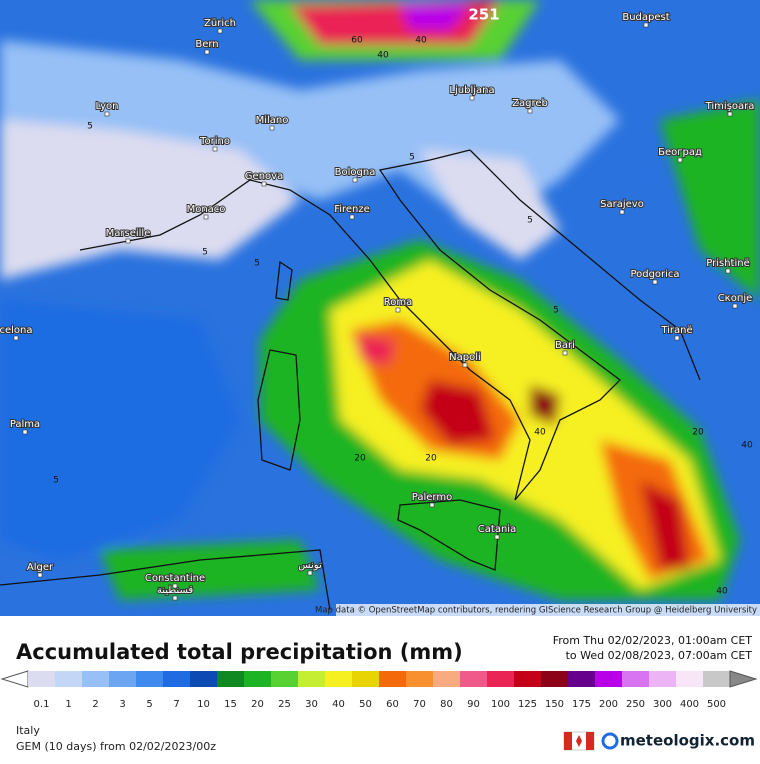 This screenshot has width=760, height=764. I want to click on scale-label: 10, so click(203, 704).